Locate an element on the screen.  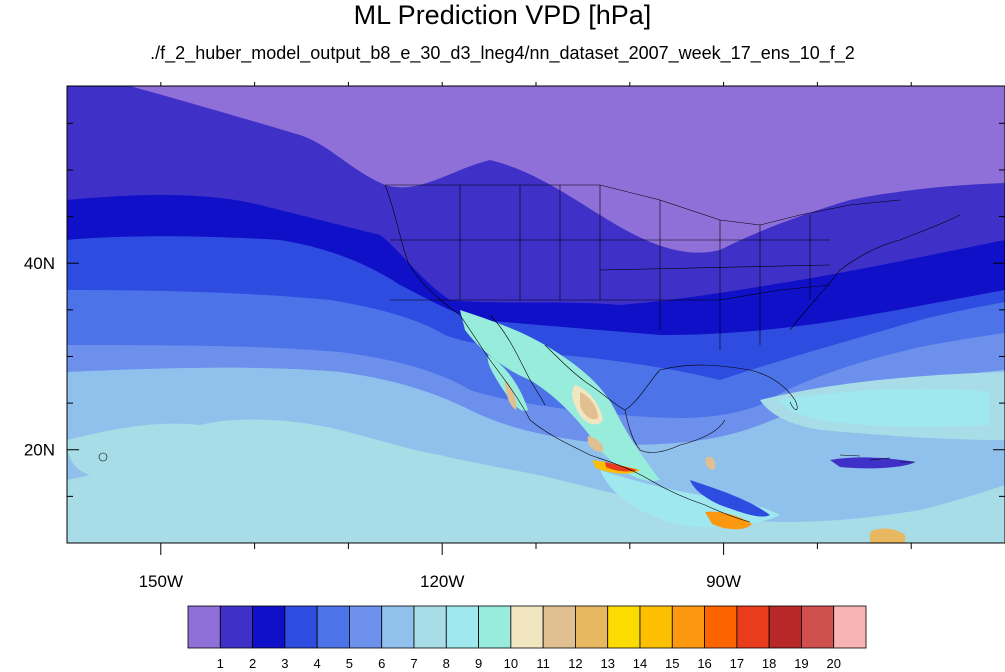
lon-label: 120W is located at coordinates (442, 581).